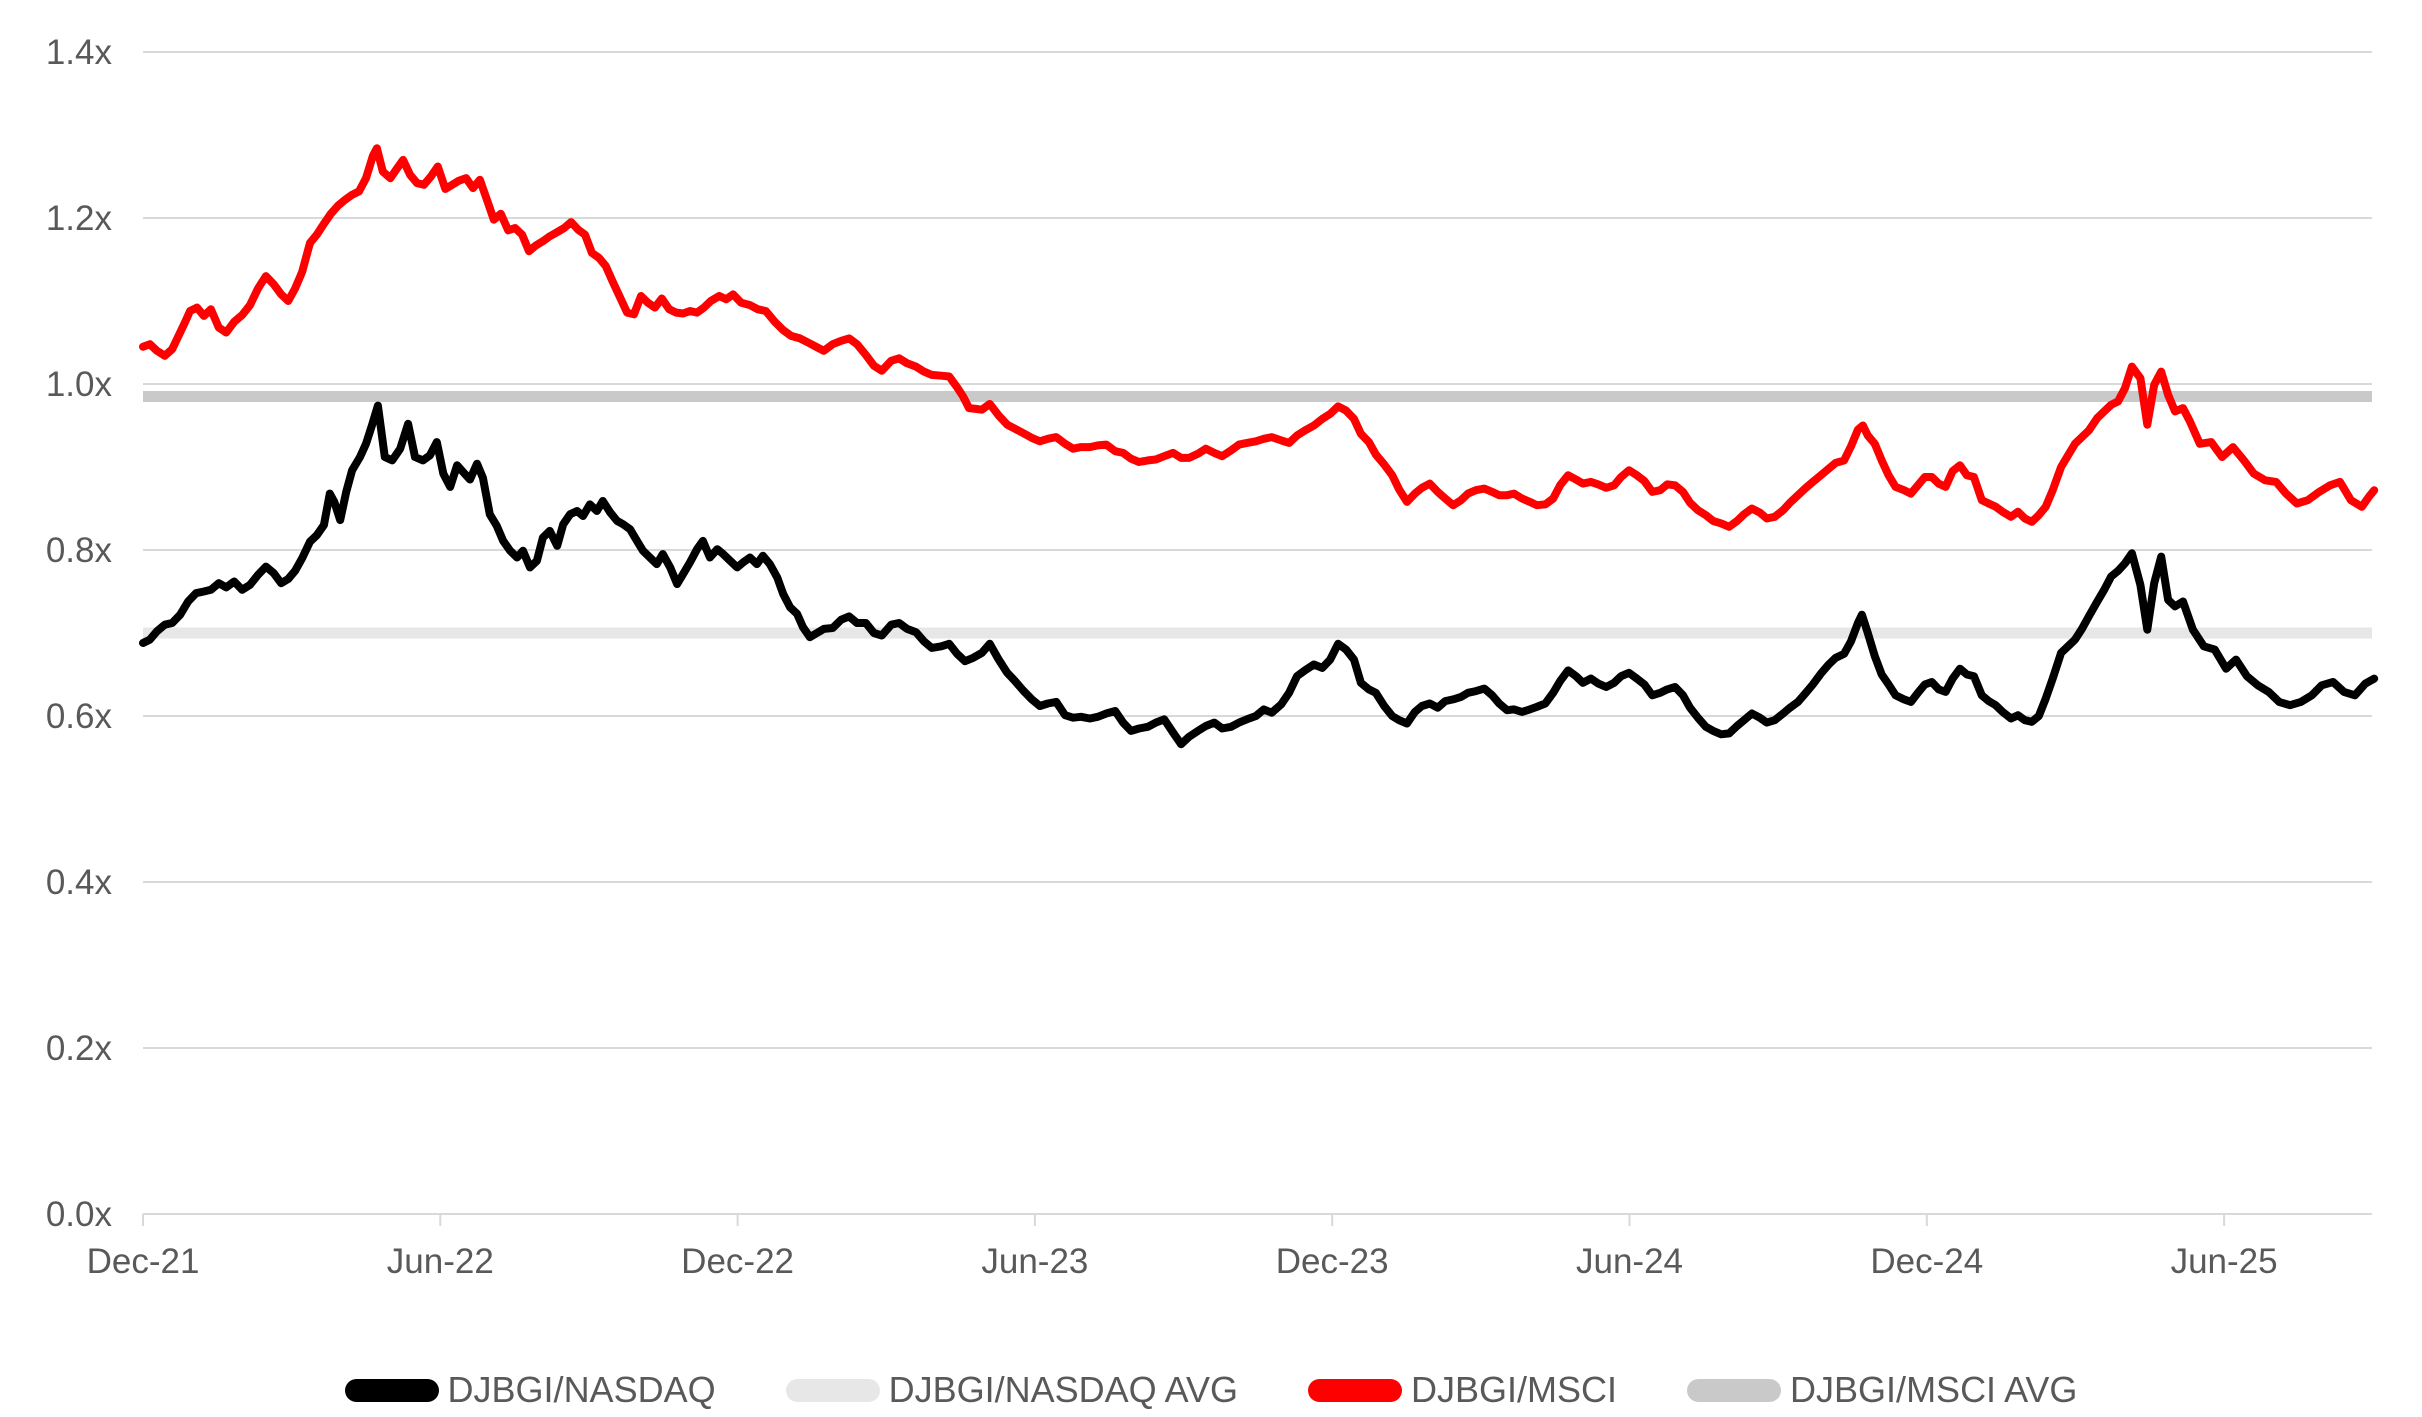  I want to click on legend-item-djbgi-msci: DJBGI/MSCI, so click(1462, 1390).